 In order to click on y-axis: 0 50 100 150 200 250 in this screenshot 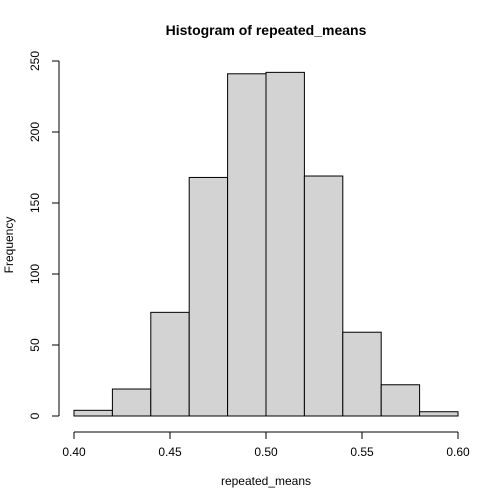, I will do `click(44, 235)`.